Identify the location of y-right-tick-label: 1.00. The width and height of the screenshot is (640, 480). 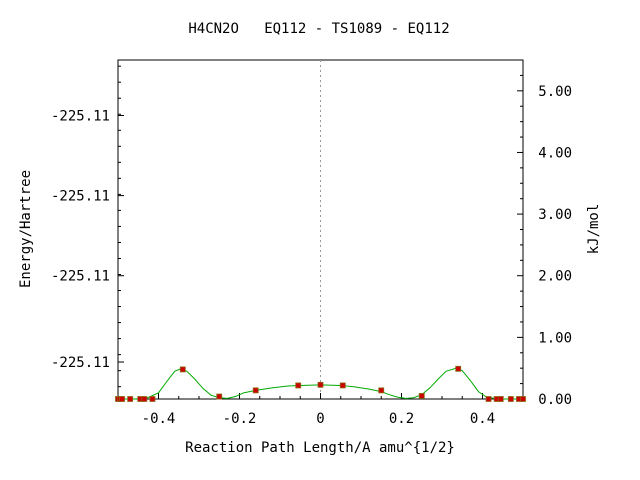
(555, 338).